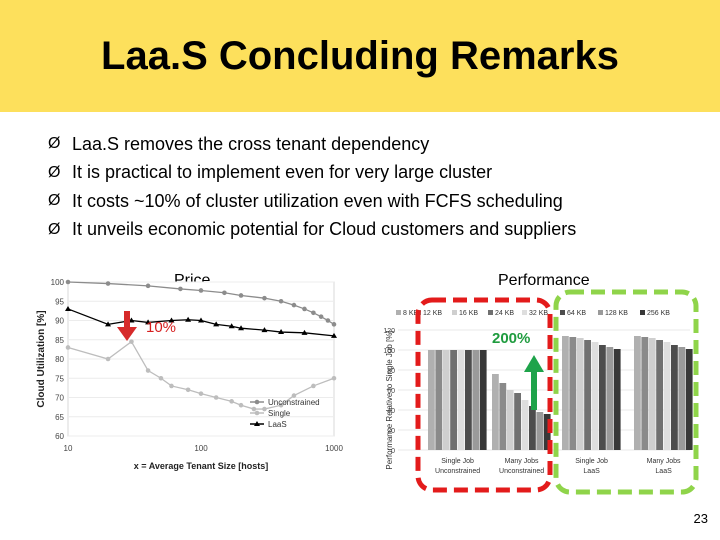 This screenshot has width=720, height=540. I want to click on unconstrained-highlight-box, so click(484, 395).